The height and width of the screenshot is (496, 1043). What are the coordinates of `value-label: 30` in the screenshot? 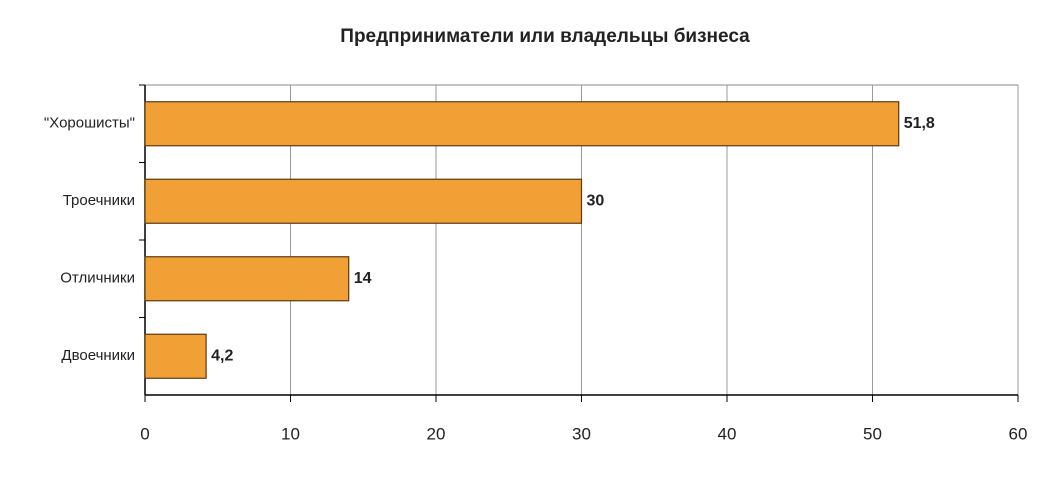 It's located at (596, 200).